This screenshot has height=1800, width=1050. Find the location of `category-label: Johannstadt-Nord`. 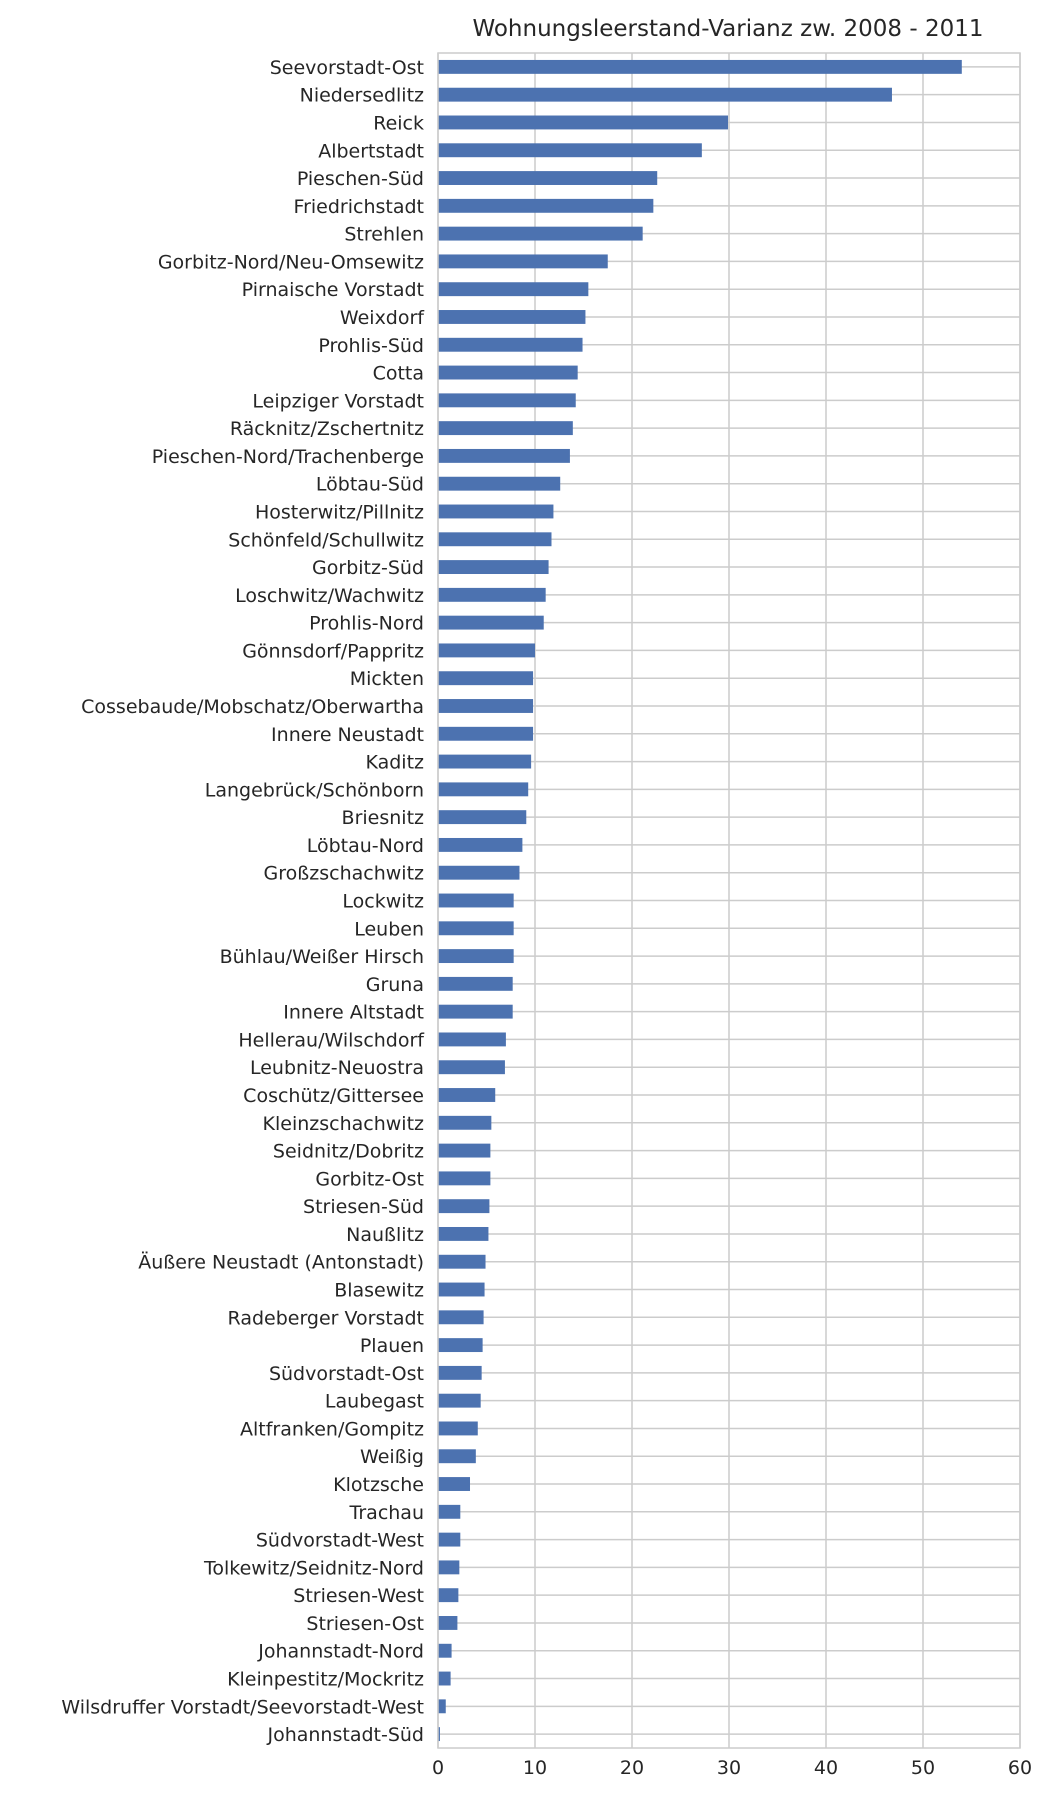

category-label: Johannstadt-Nord is located at coordinates (340, 1652).